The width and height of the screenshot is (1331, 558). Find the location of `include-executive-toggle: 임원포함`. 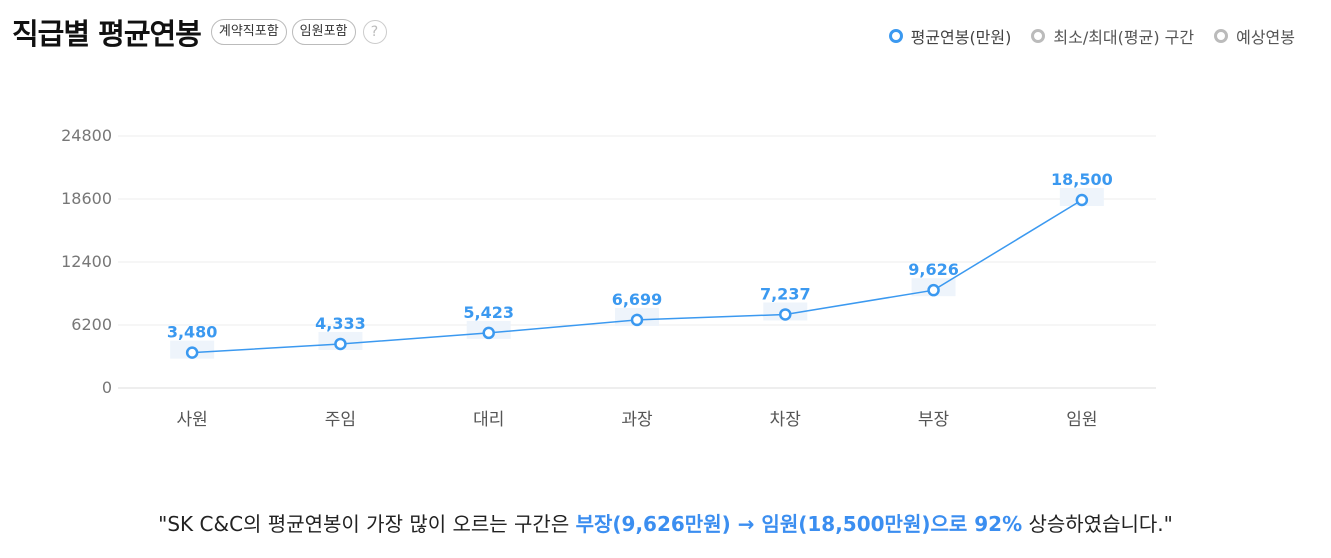

include-executive-toggle: 임원포함 is located at coordinates (323, 32).